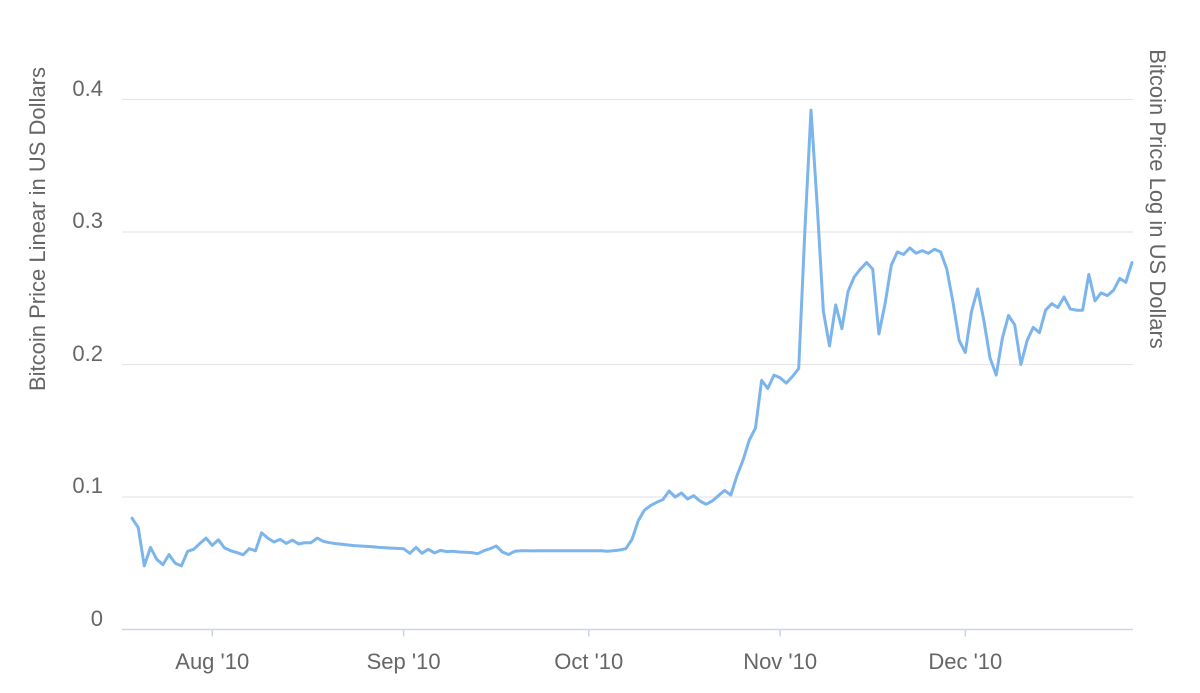 This screenshot has height=693, width=1200. Describe the element at coordinates (780, 661) in the screenshot. I see `x-tick-label: Nov '10` at that location.